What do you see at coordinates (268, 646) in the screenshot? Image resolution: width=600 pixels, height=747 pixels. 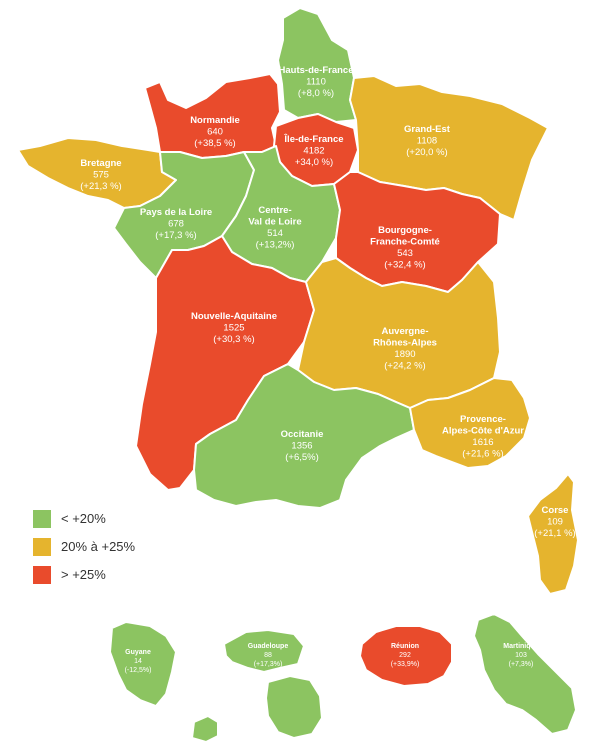 I see `region-name-guadeloupe: Guadeloupe` at bounding box center [268, 646].